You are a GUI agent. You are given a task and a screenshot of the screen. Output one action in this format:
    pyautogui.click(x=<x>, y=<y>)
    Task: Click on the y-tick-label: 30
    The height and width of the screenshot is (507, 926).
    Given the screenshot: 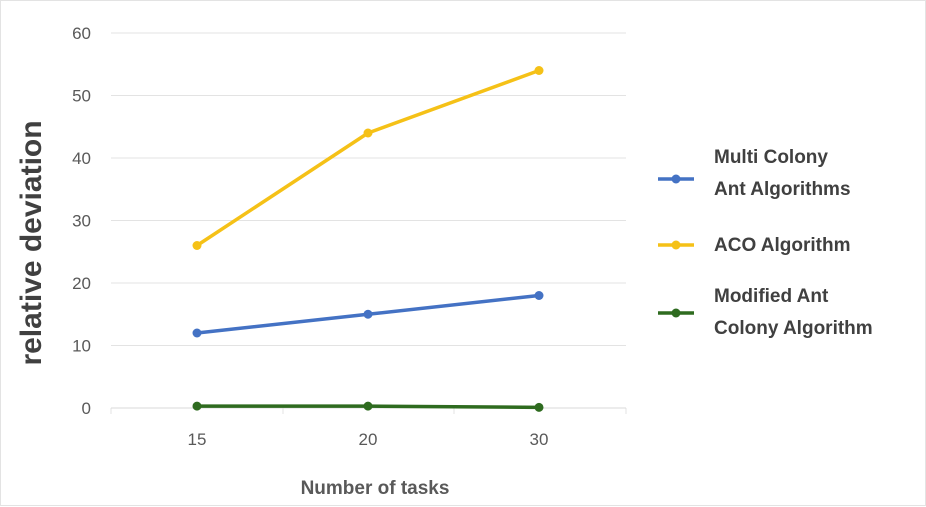 What is the action you would take?
    pyautogui.click(x=81, y=221)
    